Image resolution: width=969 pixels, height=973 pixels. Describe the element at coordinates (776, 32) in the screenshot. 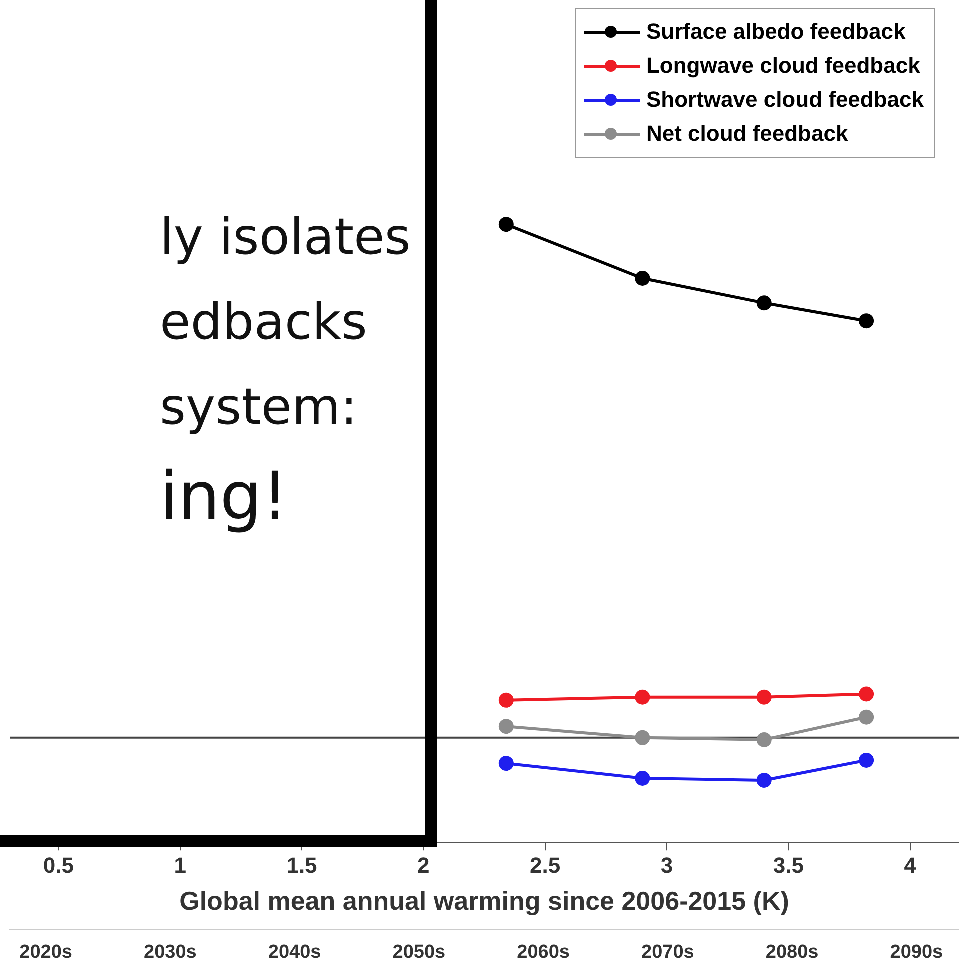

I see `legend-label: Surface albedo feedback` at that location.